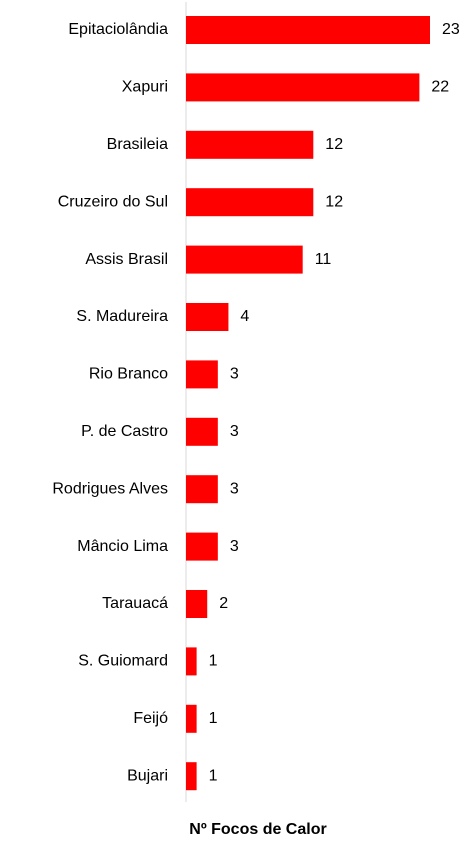  I want to click on value-label: 2, so click(223, 603).